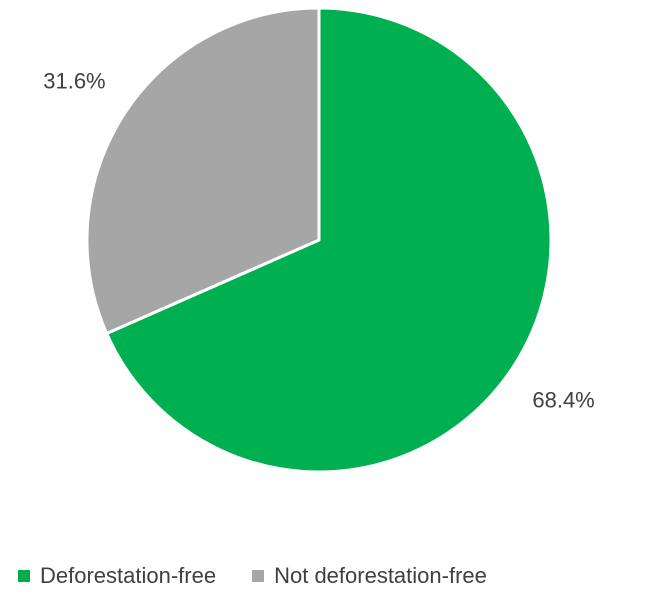 The image size is (659, 593). I want to click on legend-swatch-deforestation-free, so click(24, 576).